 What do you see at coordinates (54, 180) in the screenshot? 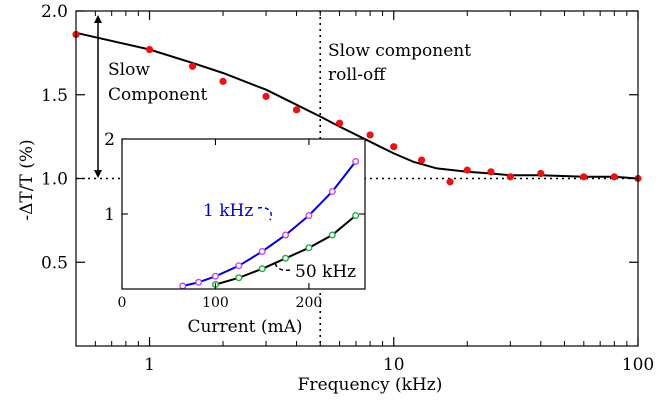
I see `y-tick-label: 1.0` at bounding box center [54, 180].